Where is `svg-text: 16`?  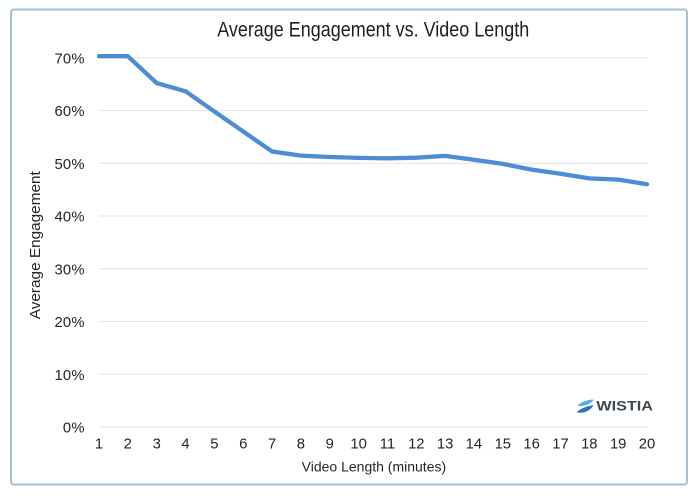 svg-text: 16 is located at coordinates (531, 444).